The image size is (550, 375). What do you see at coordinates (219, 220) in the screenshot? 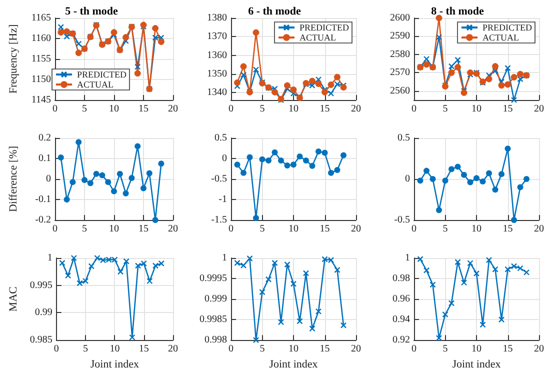
I see `y-tick-label: -1.5` at bounding box center [219, 220].